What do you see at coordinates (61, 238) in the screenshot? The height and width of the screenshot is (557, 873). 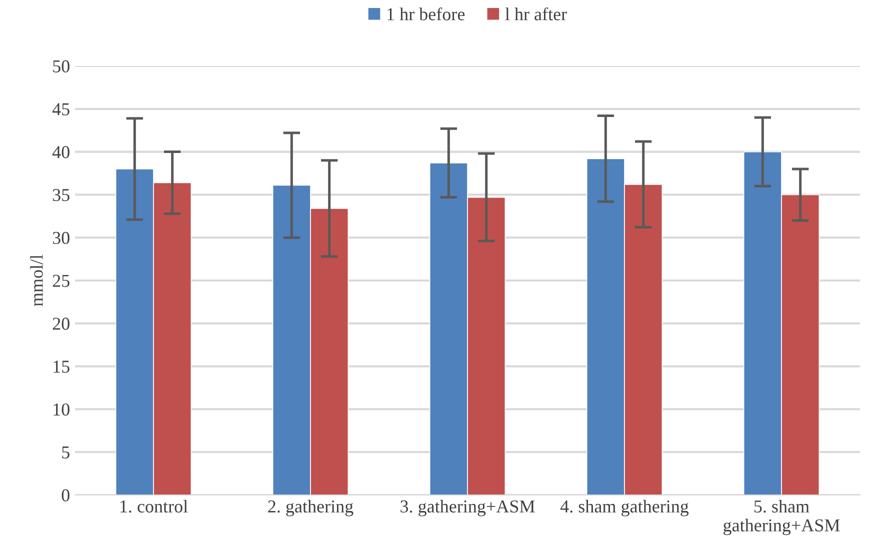 I see `y-tick-label: 30` at bounding box center [61, 238].